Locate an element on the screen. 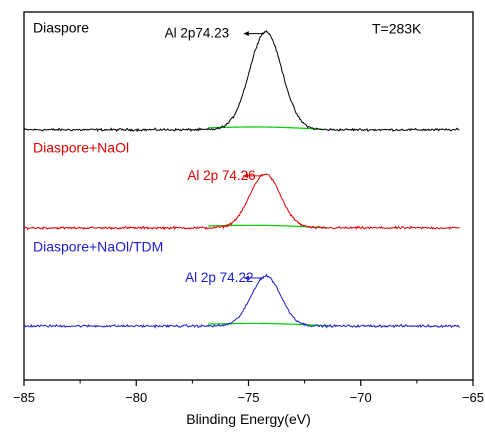 The image size is (485, 436). x-tick-label: −65 is located at coordinates (473, 397).